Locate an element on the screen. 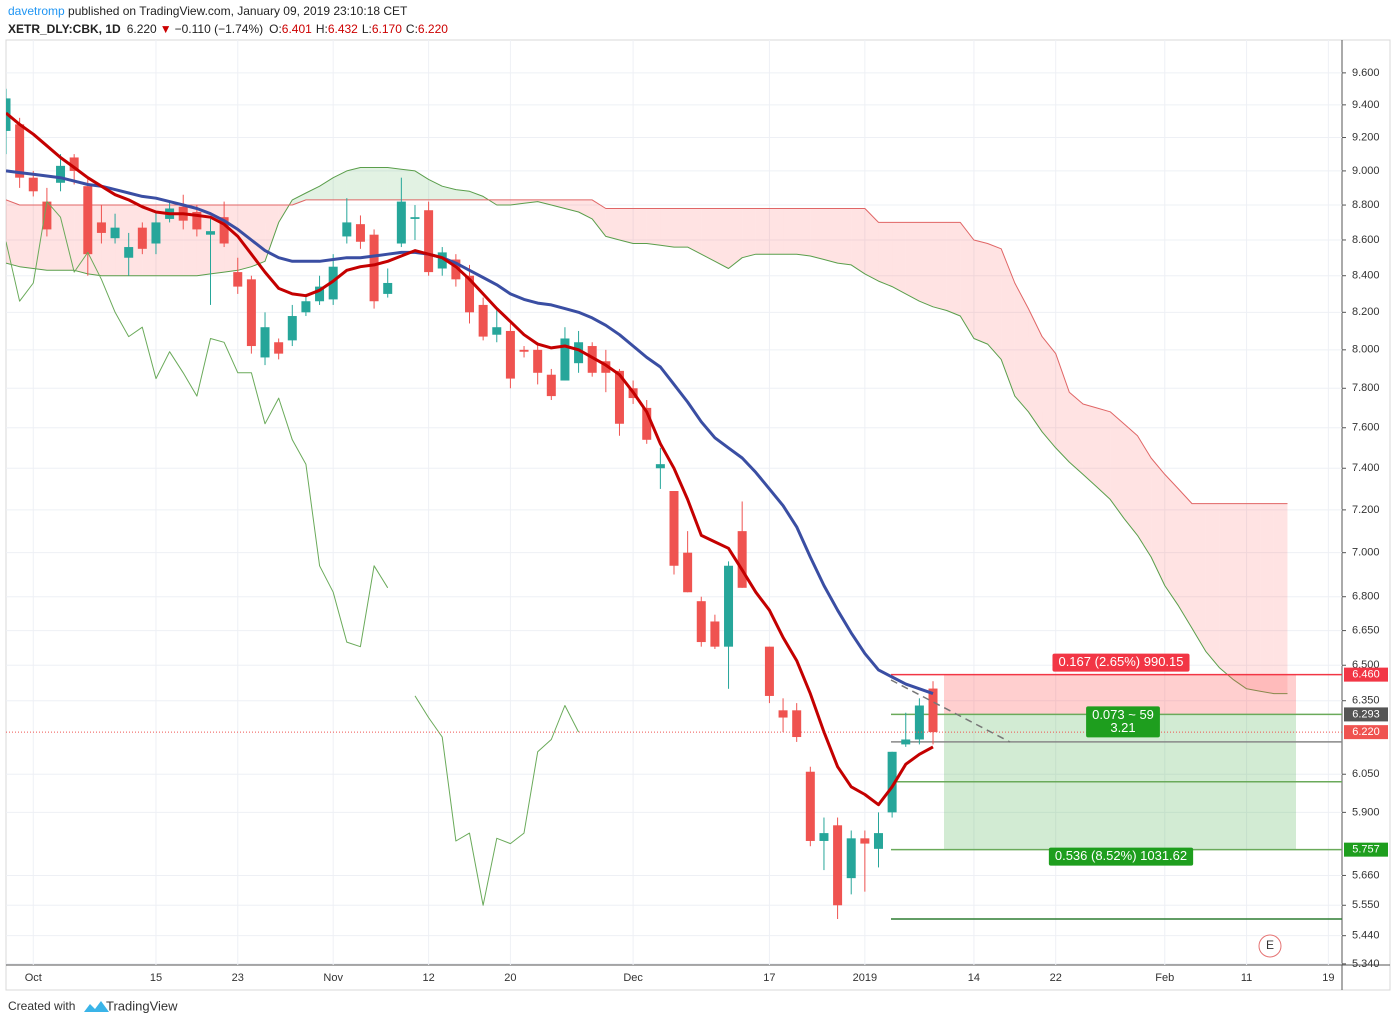 This screenshot has height=1025, width=1396. stop-label-box is located at coordinates (1121, 662).